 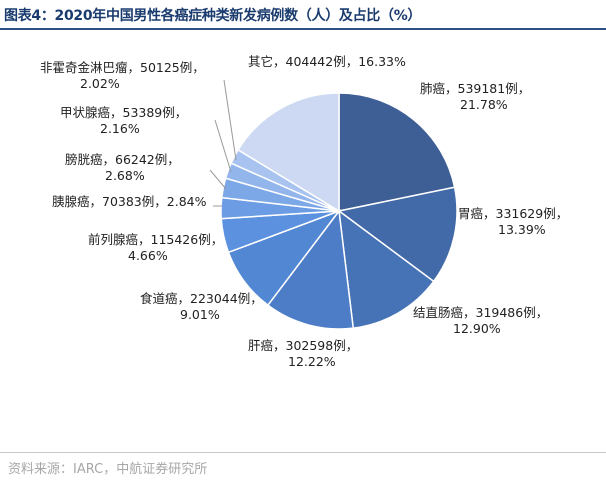 I want to click on slice-label: 胰腺癌，70383例，2.84%, so click(x=129, y=201).